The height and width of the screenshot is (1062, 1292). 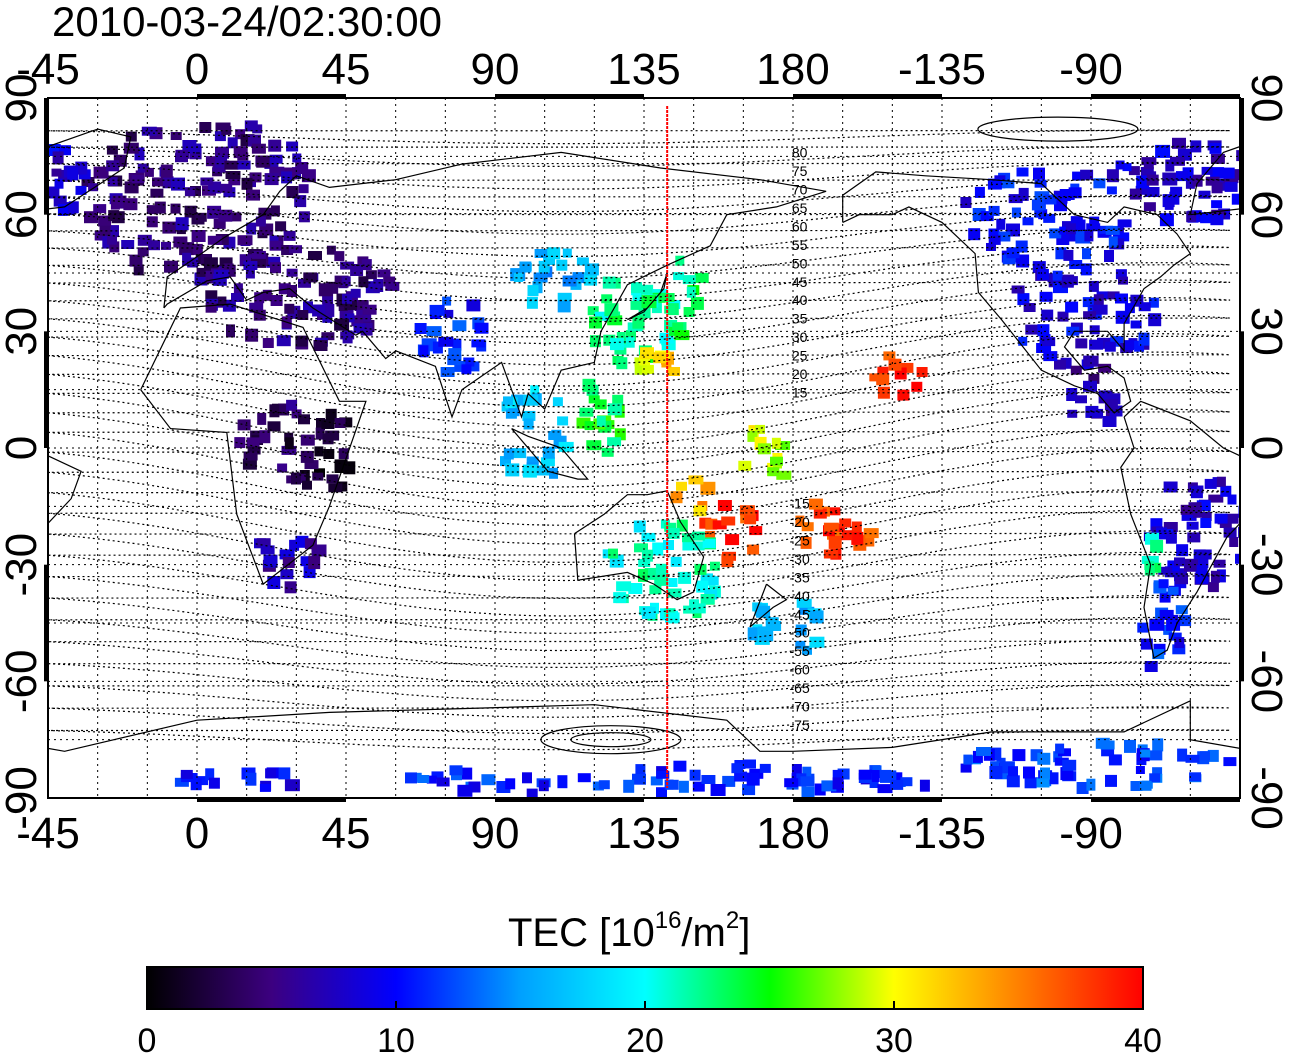 I want to click on lon-tick-label: -135, so click(x=942, y=69).